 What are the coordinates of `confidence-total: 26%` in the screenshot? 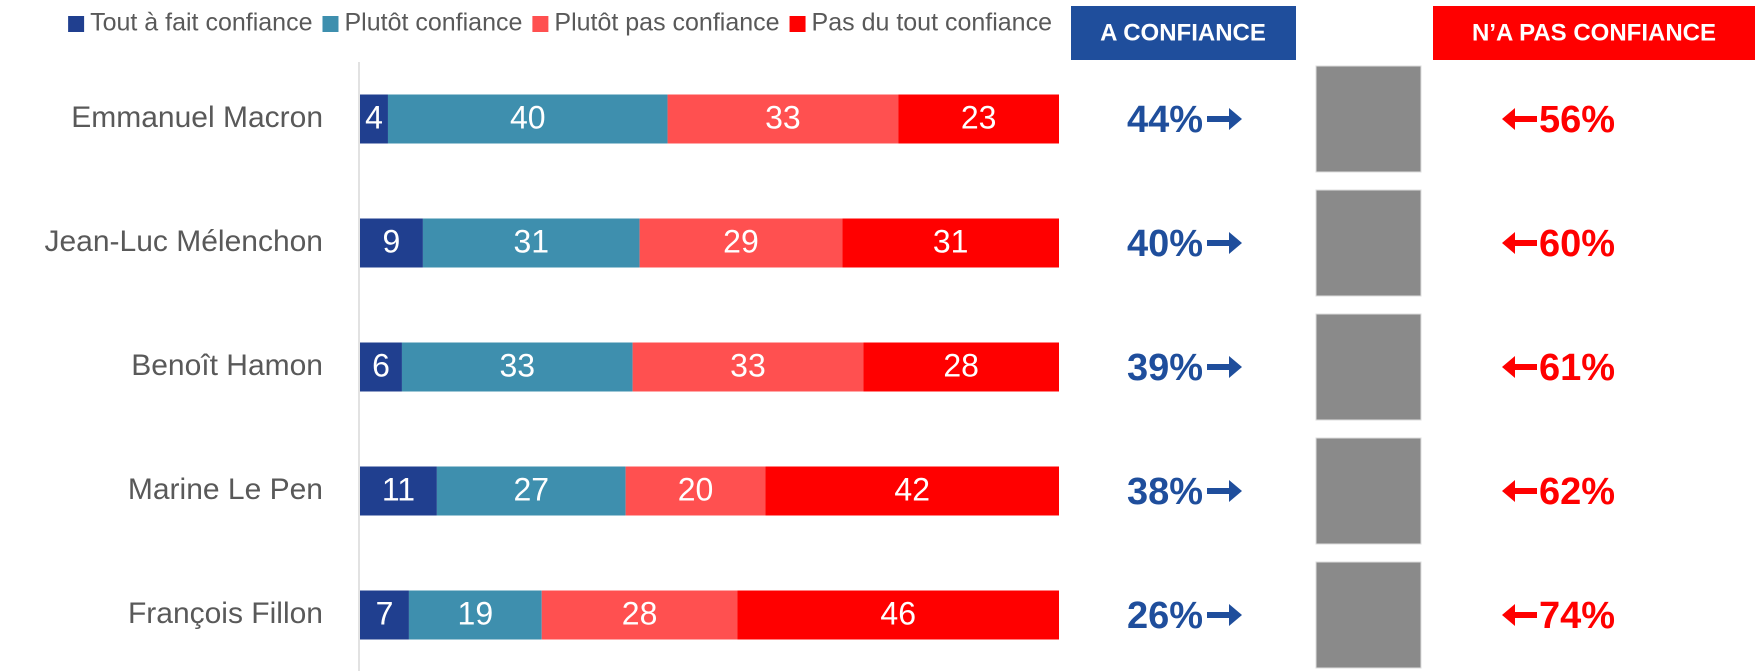 It's located at (1165, 616).